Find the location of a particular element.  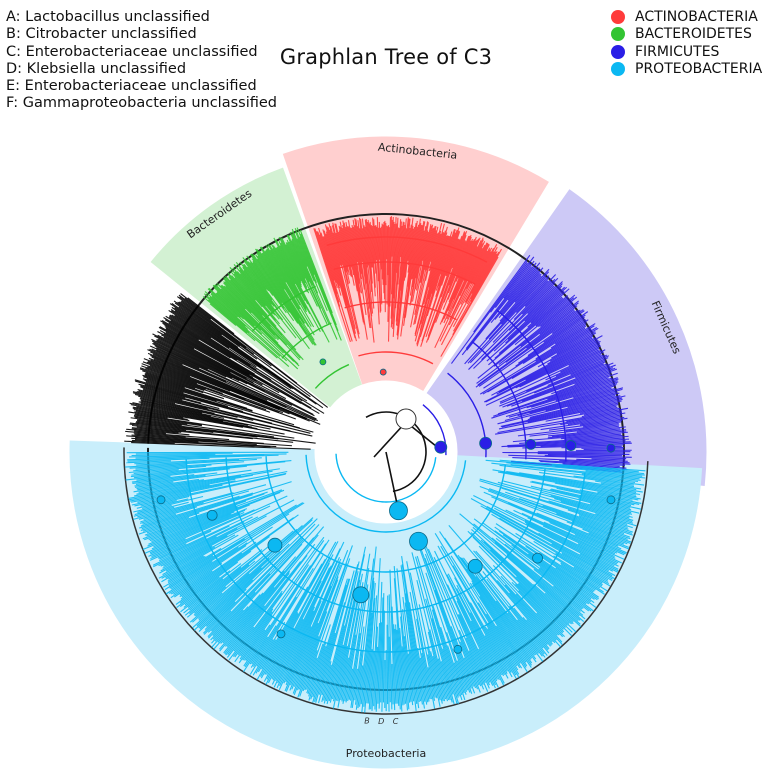

key-item-e: E: Enterobacteriaceae unclassified is located at coordinates (131, 86).